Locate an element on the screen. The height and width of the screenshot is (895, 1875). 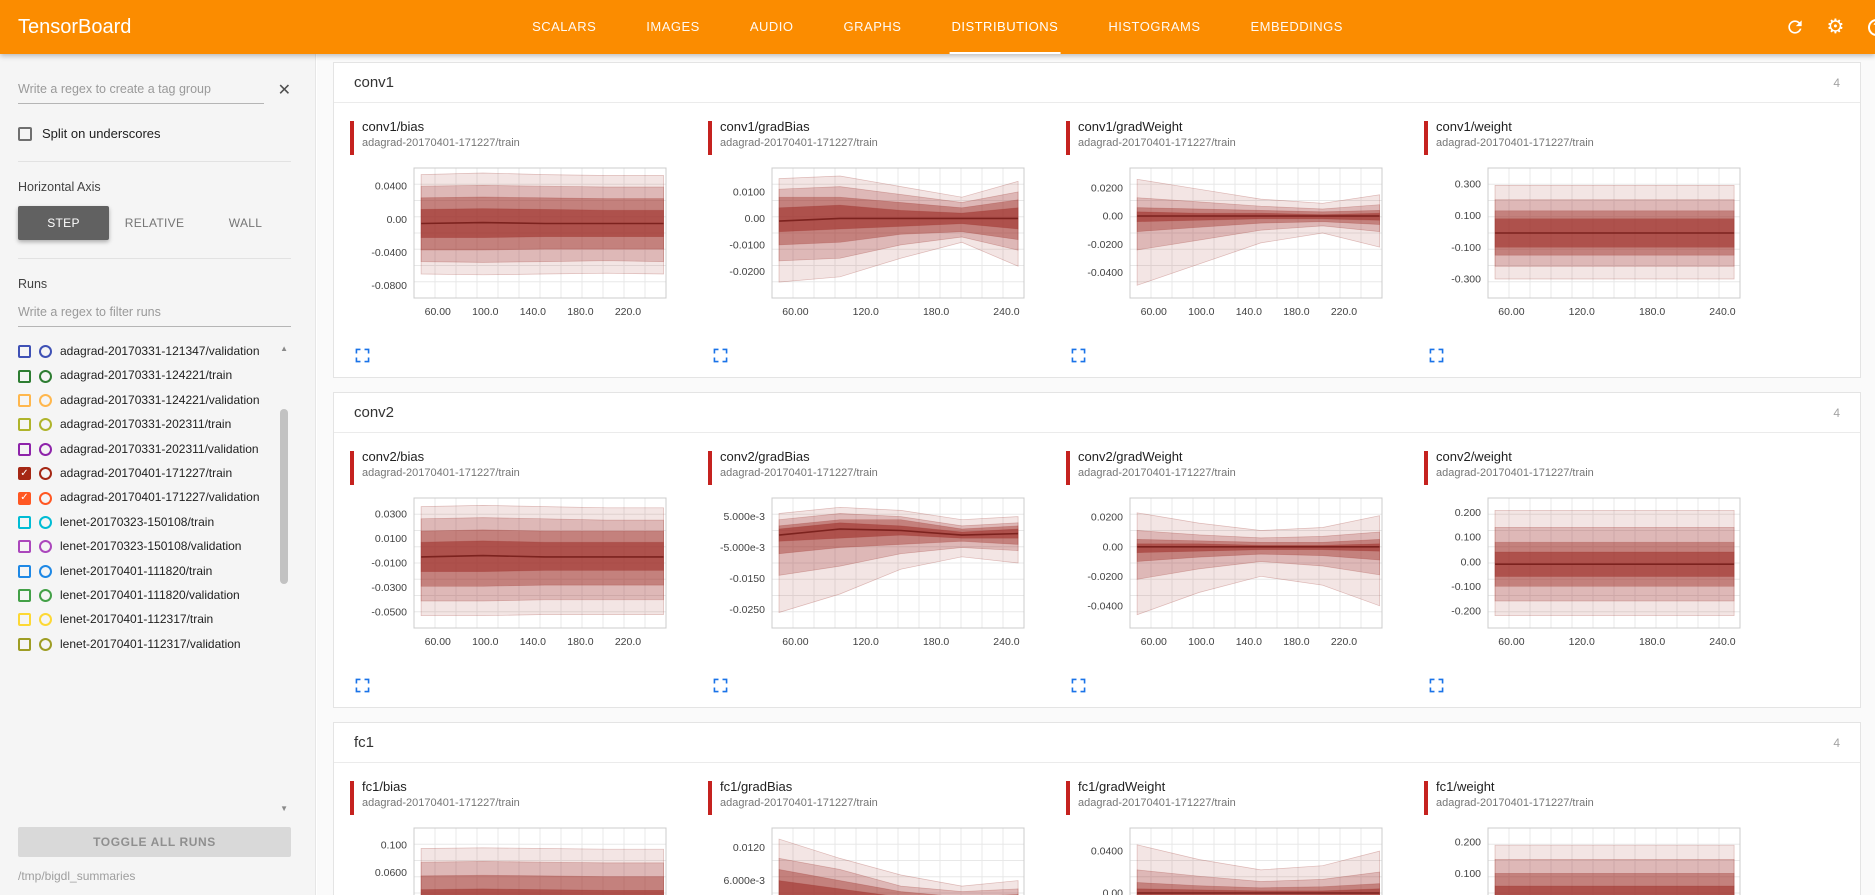
run-row: adagrad-20170331-121347/validation is located at coordinates (144, 351).